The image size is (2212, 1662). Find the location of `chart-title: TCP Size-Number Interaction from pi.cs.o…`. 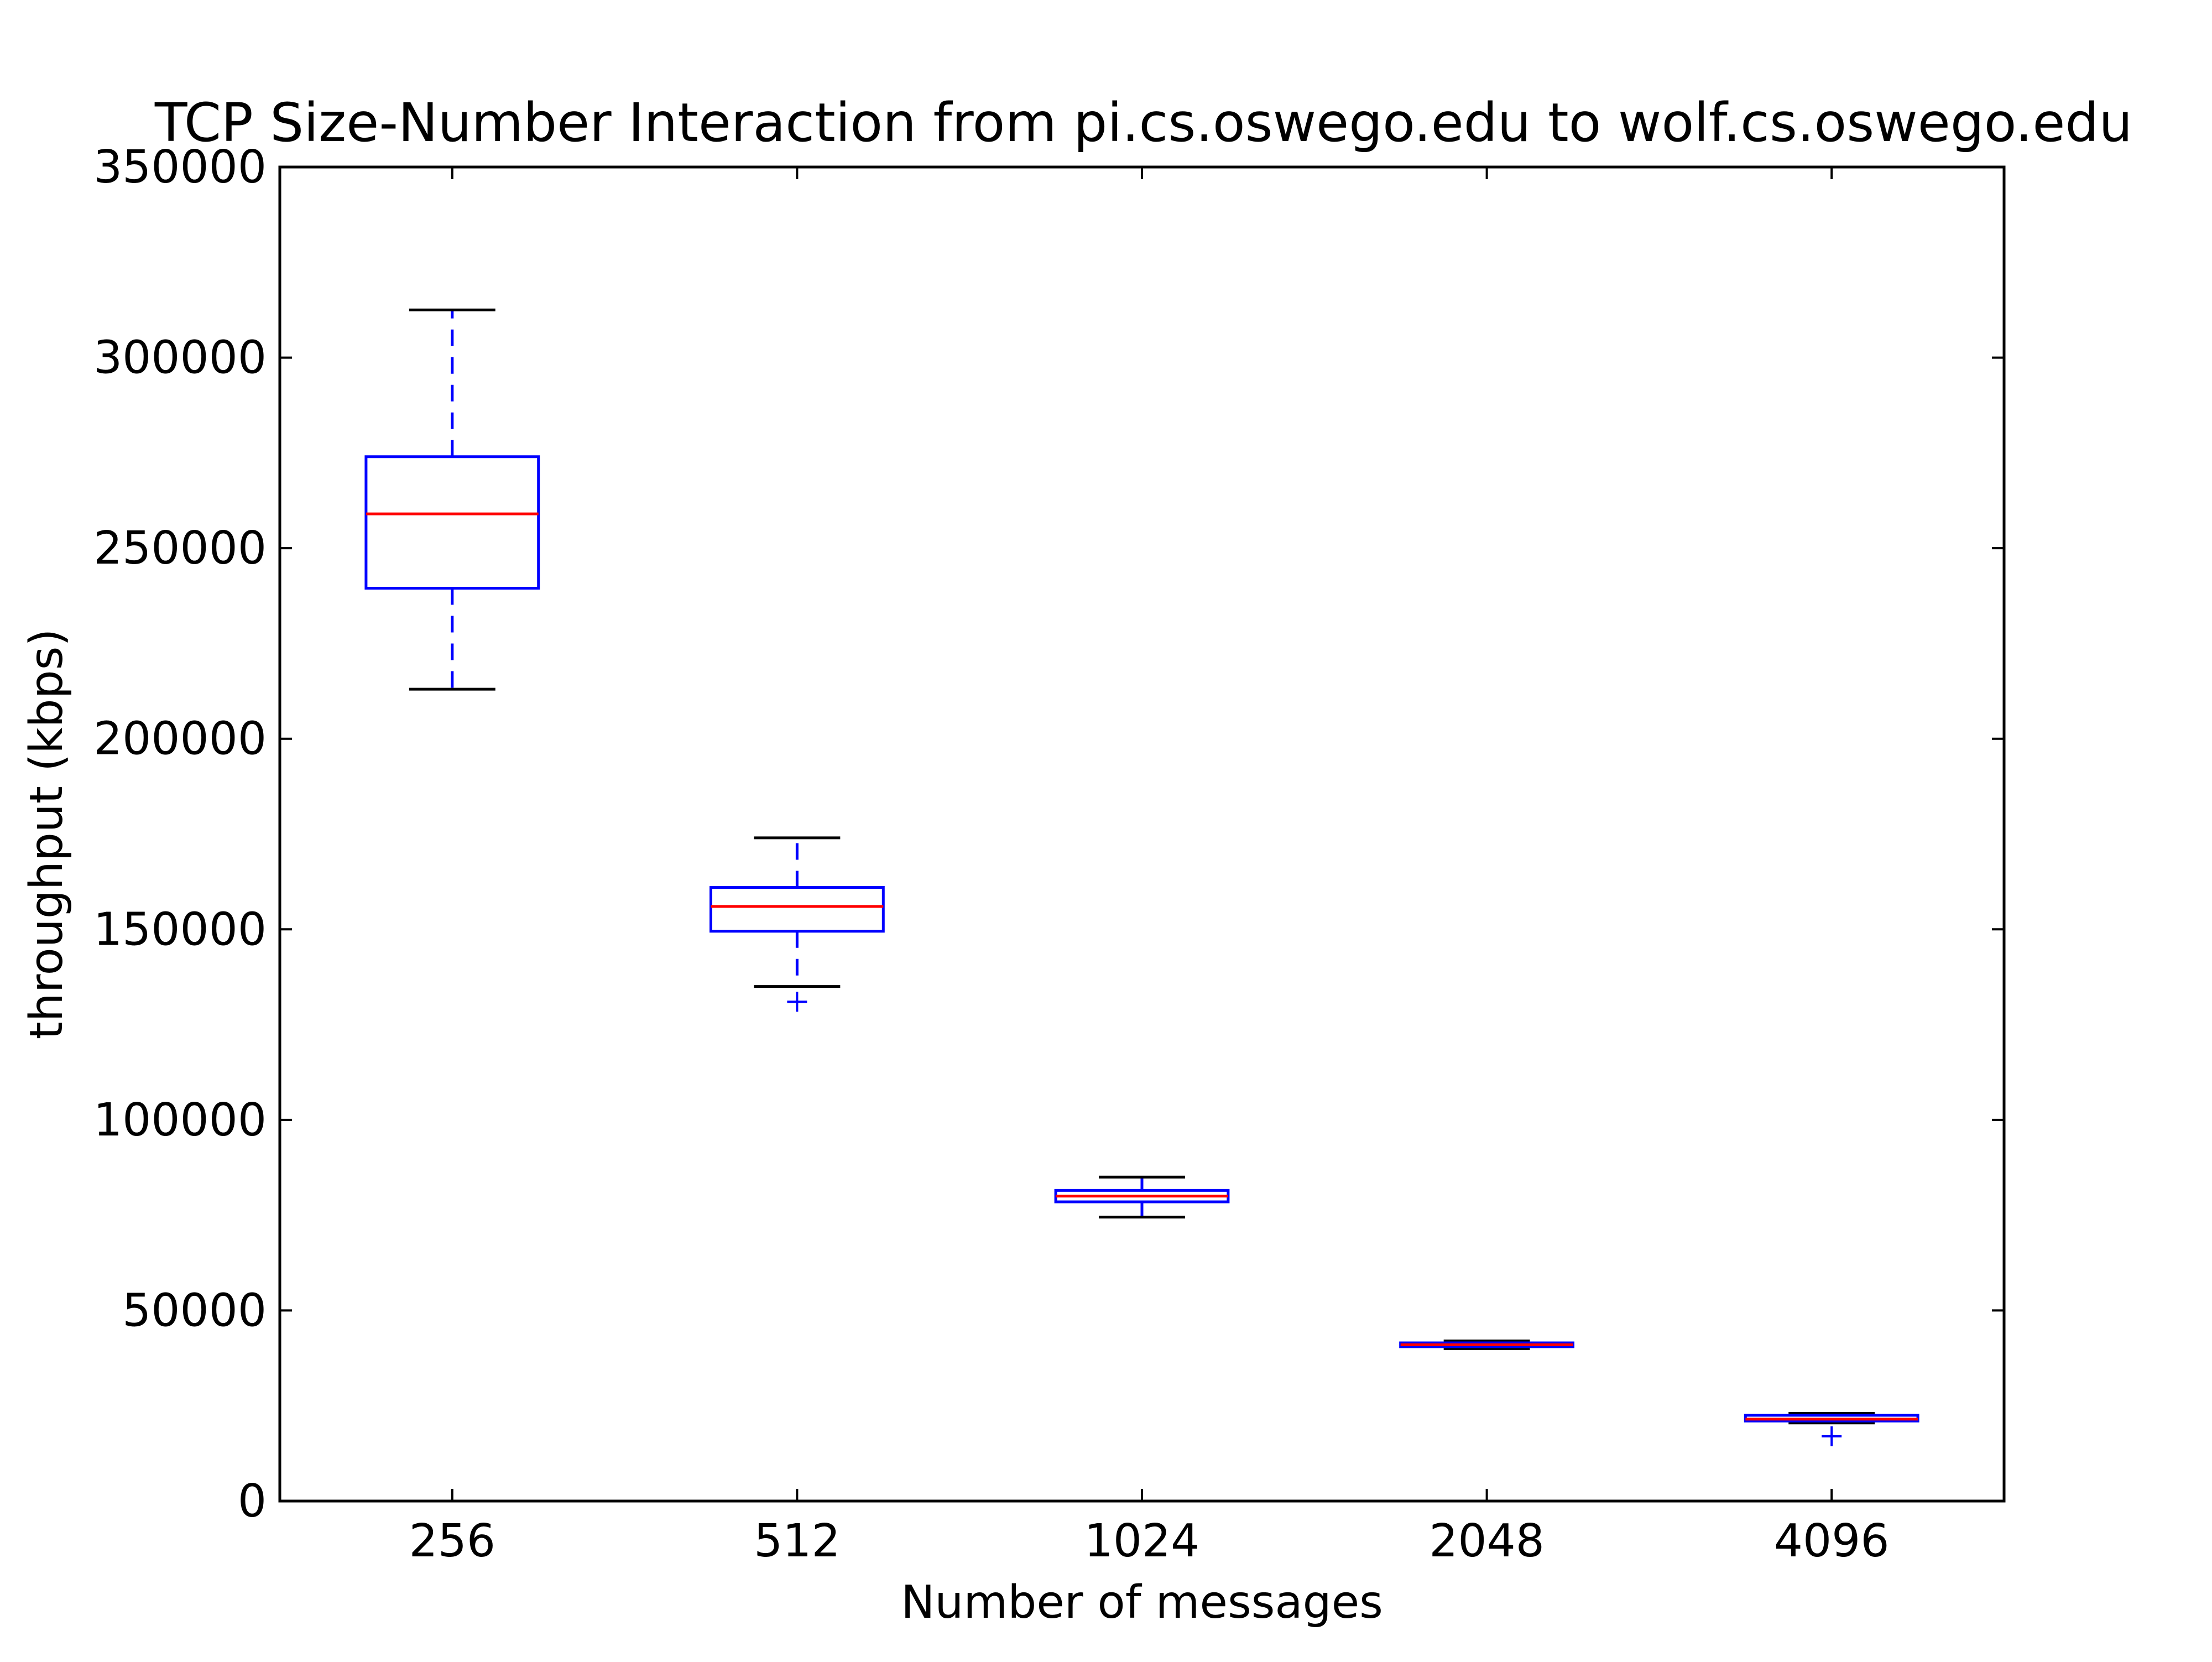

chart-title: TCP Size-Number Interaction from pi.cs.o… is located at coordinates (1143, 123).